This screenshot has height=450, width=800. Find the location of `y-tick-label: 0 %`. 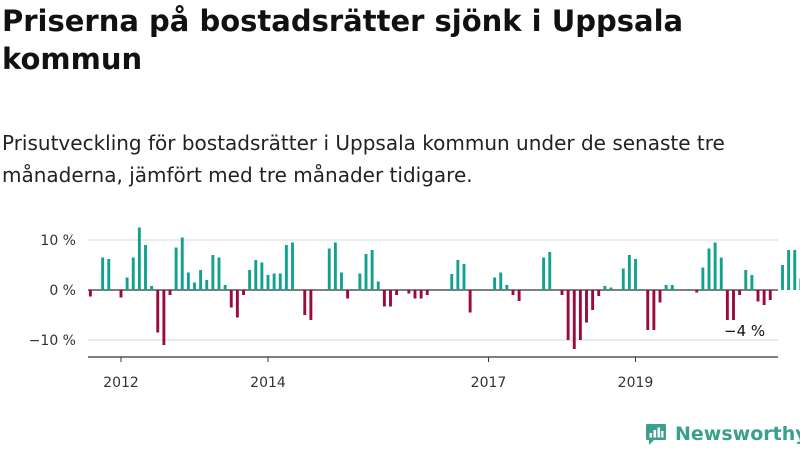

y-tick-label: 0 % is located at coordinates (62, 291).